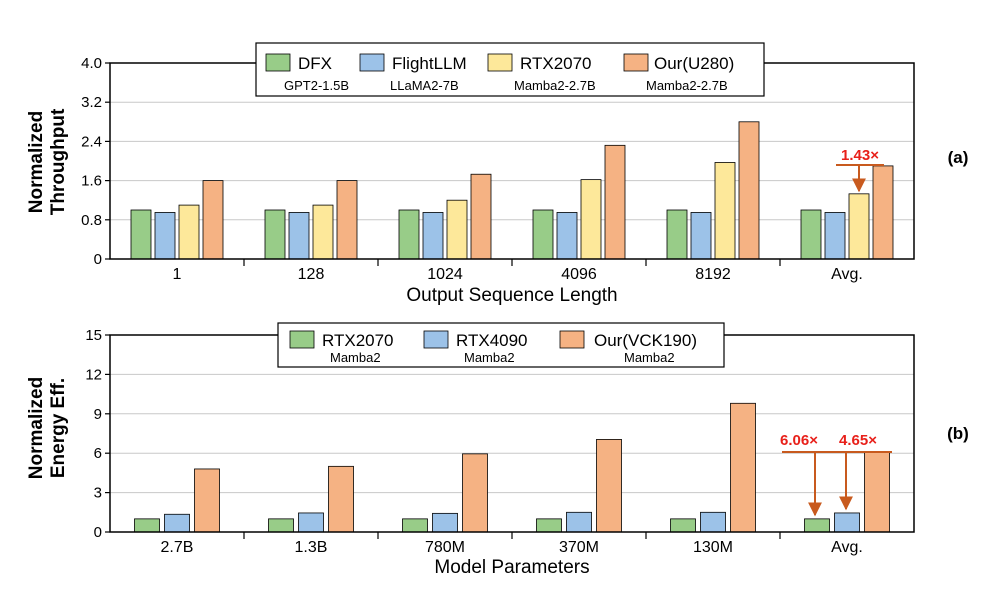  What do you see at coordinates (836, 474) in the screenshot?
I see `panel-b-annotation: 6.06× 4.65×` at bounding box center [836, 474].